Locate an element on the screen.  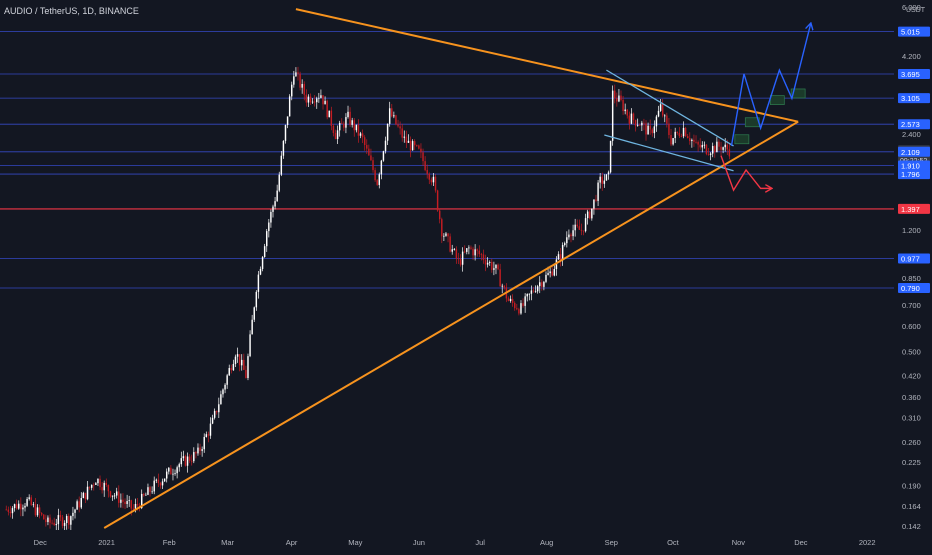
price-tick-label: 0.142 is located at coordinates (911, 526).